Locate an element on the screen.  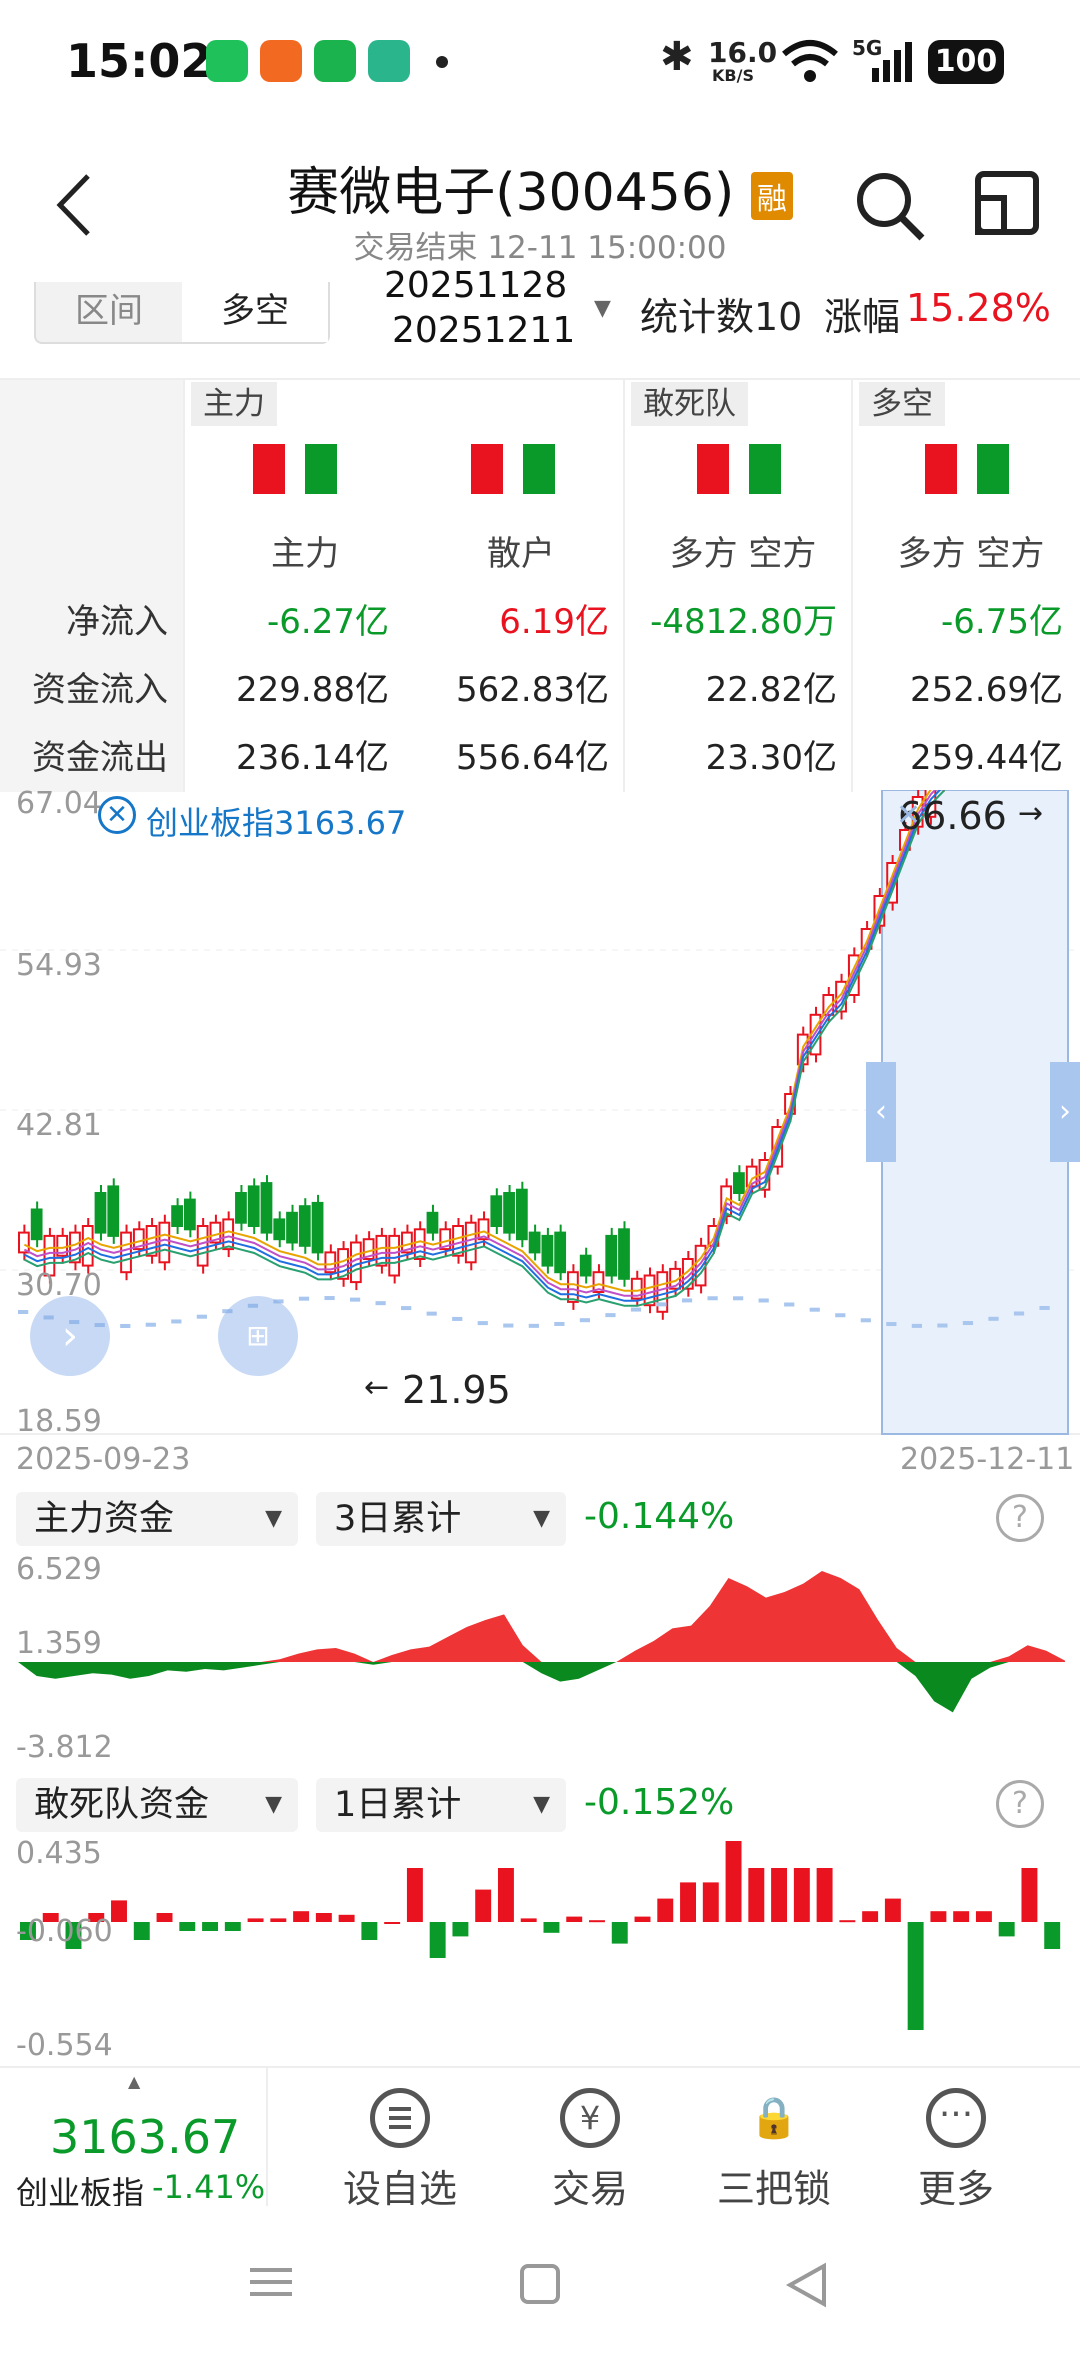
selected-range-highlight is located at coordinates (975, 1112).